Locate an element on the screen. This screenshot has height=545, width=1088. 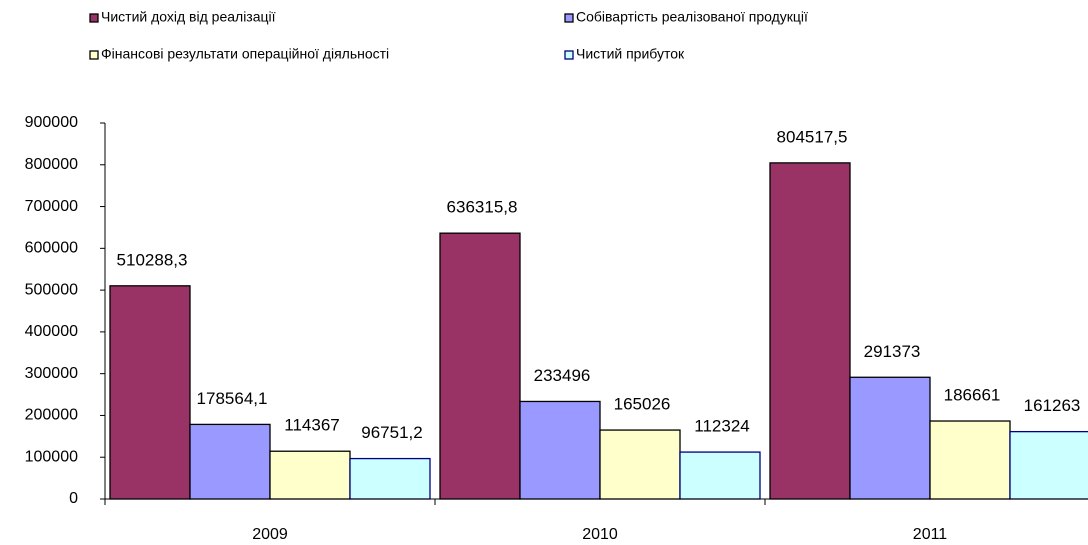
x-tick-label: 2009 is located at coordinates (270, 534).